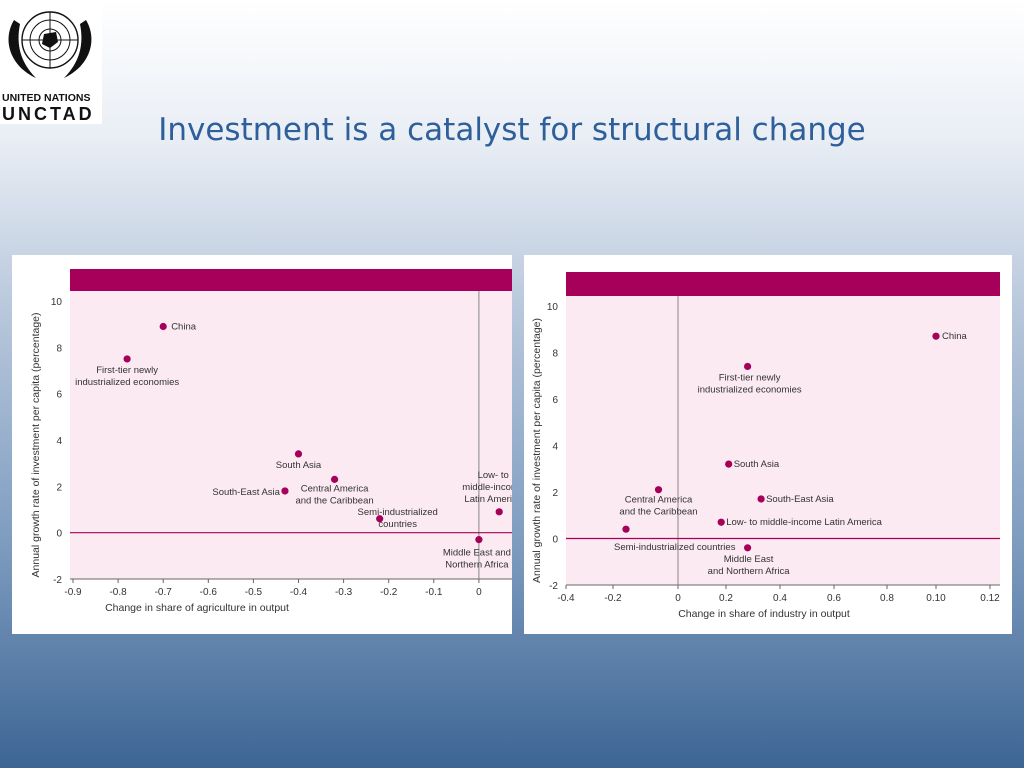 Image resolution: width=1024 pixels, height=768 pixels. Describe the element at coordinates (780, 598) in the screenshot. I see `x-tick-label: 0.4` at that location.